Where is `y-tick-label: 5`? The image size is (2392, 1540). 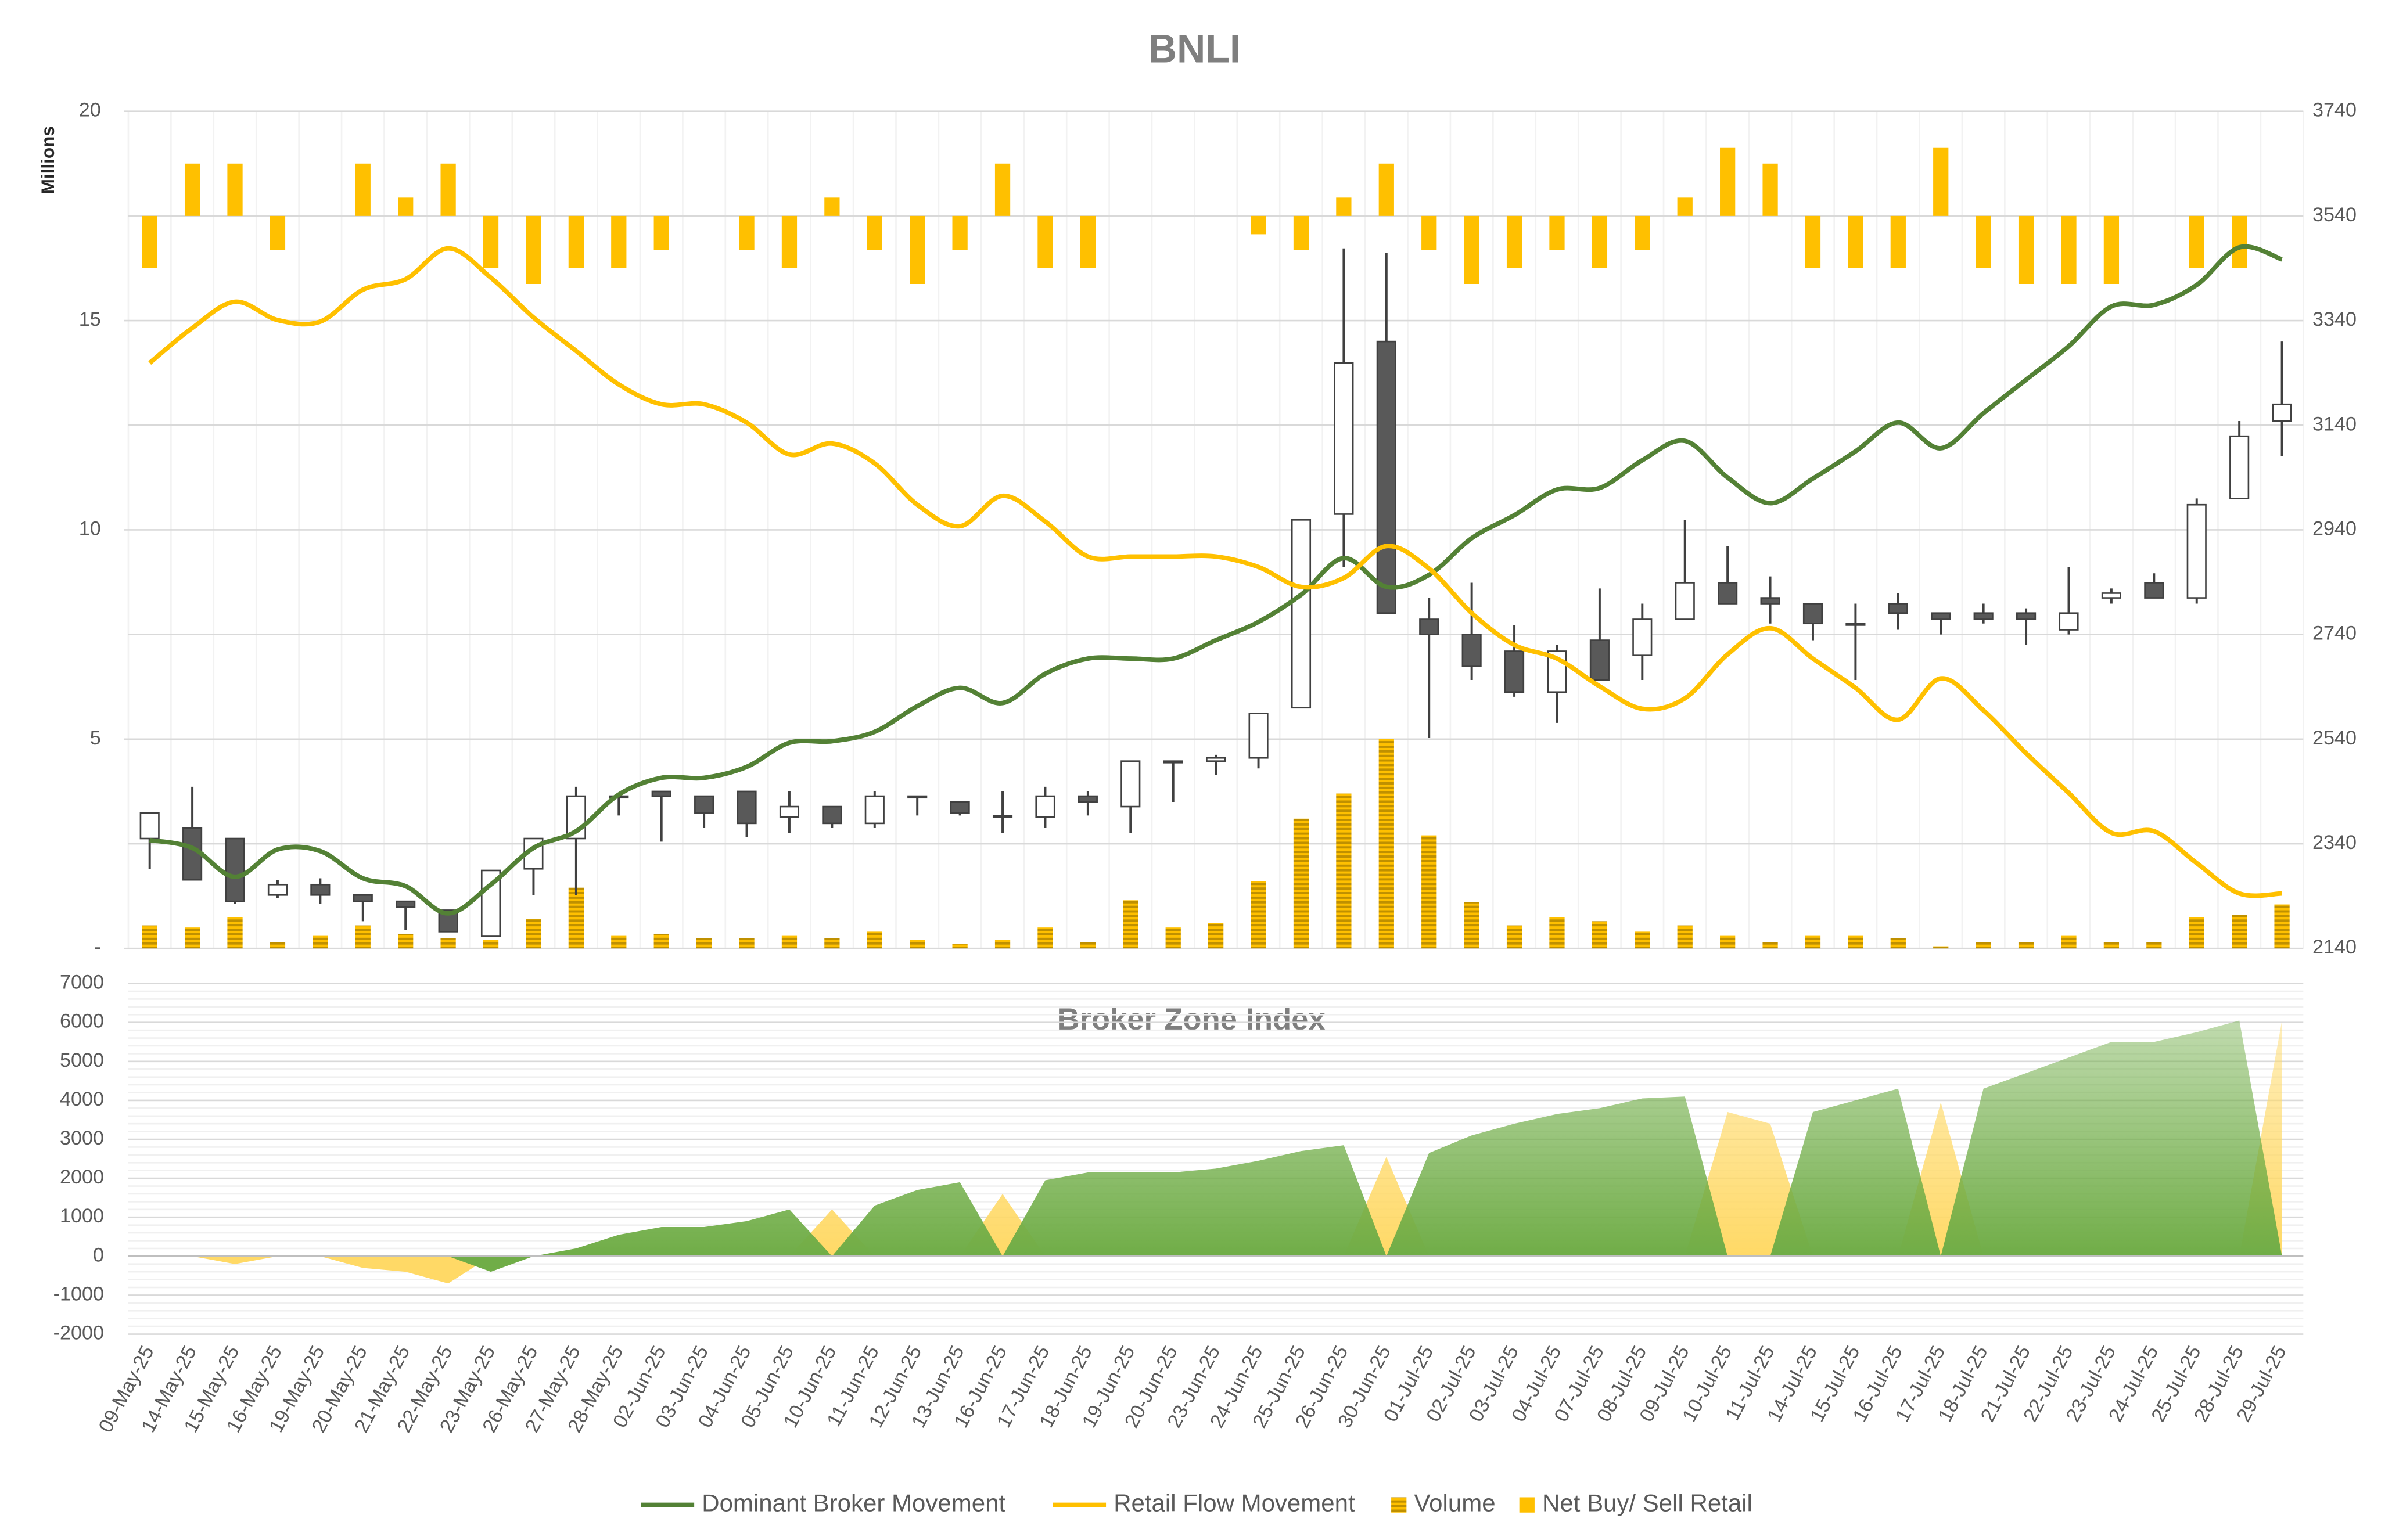
y-tick-label: 5 is located at coordinates (95, 738).